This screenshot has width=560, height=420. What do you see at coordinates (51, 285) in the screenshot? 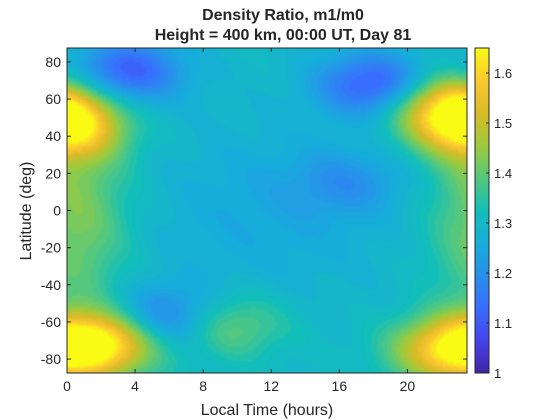
I see `y-tick-label: -40` at bounding box center [51, 285].